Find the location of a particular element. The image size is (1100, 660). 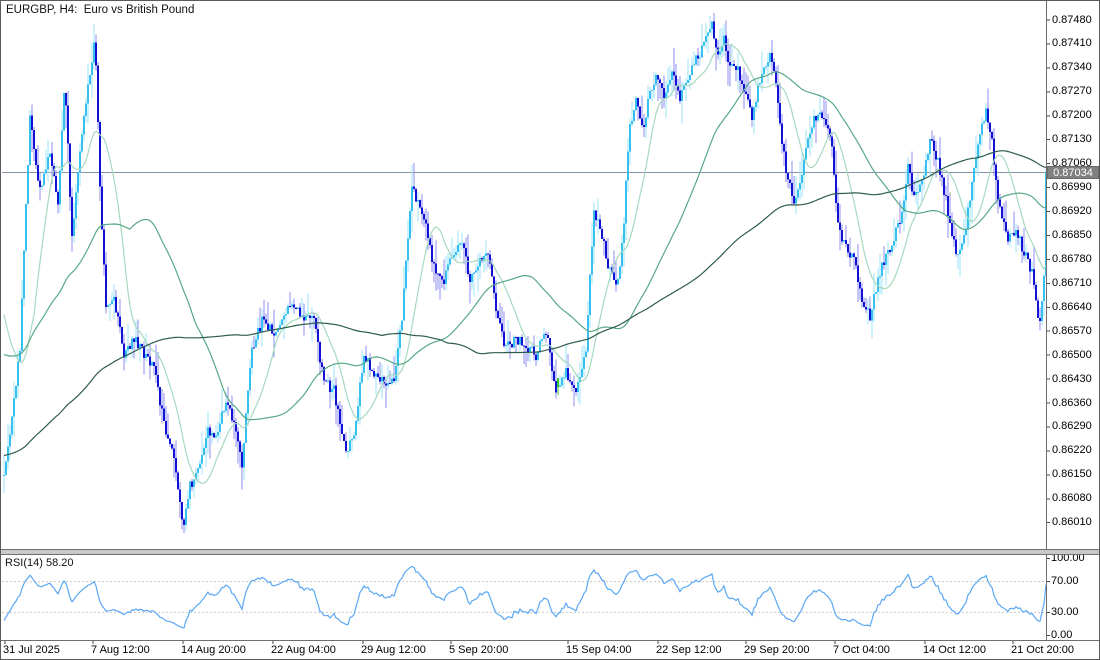

rsi-tick-label: 70.00 is located at coordinates (1065, 581).